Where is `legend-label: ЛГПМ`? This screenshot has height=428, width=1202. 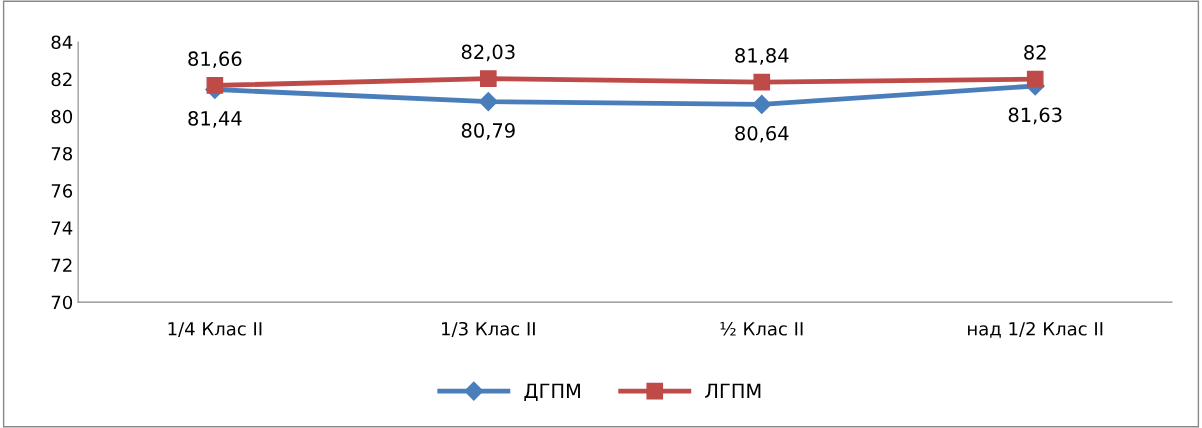 legend-label: ЛГПМ is located at coordinates (733, 390).